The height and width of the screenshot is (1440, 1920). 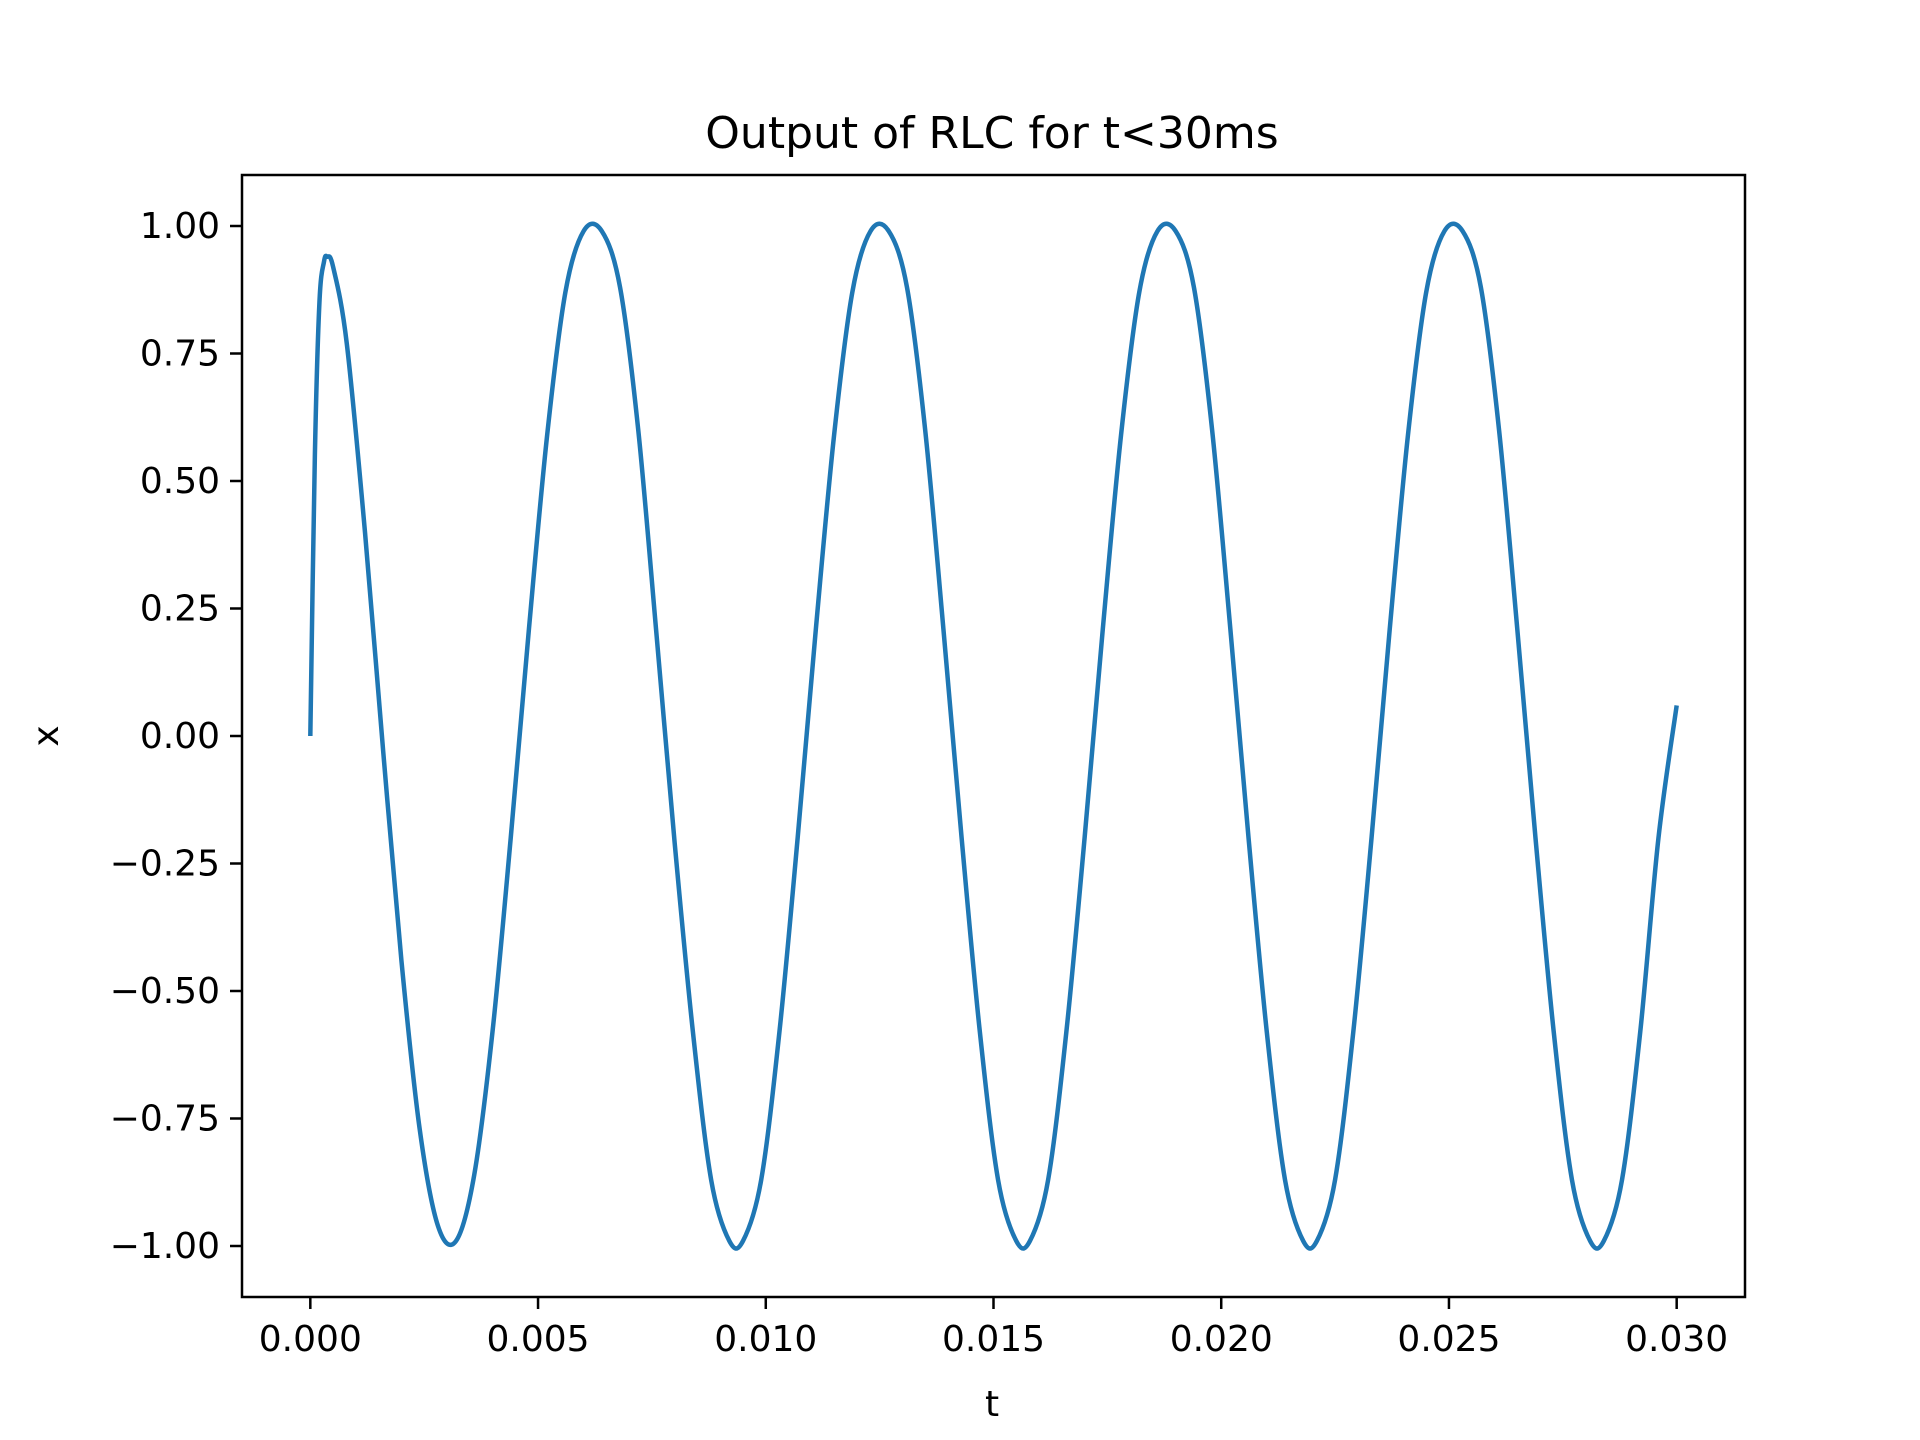 What do you see at coordinates (991, 133) in the screenshot?
I see `chart-title: Output of RLC for t<30ms` at bounding box center [991, 133].